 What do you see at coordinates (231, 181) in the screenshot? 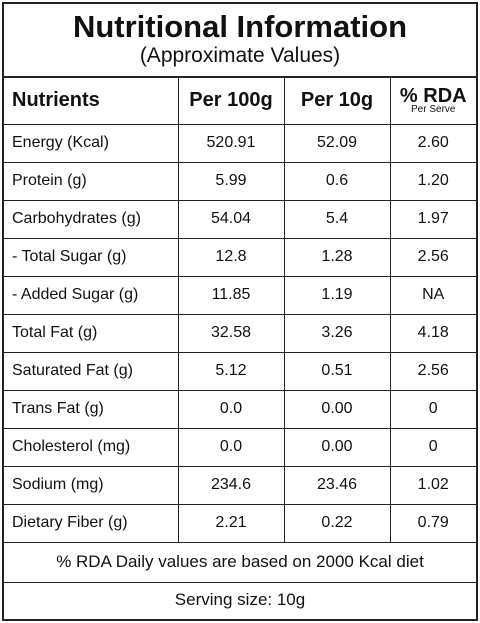
I see `nutrient-value: 5.99` at bounding box center [231, 181].